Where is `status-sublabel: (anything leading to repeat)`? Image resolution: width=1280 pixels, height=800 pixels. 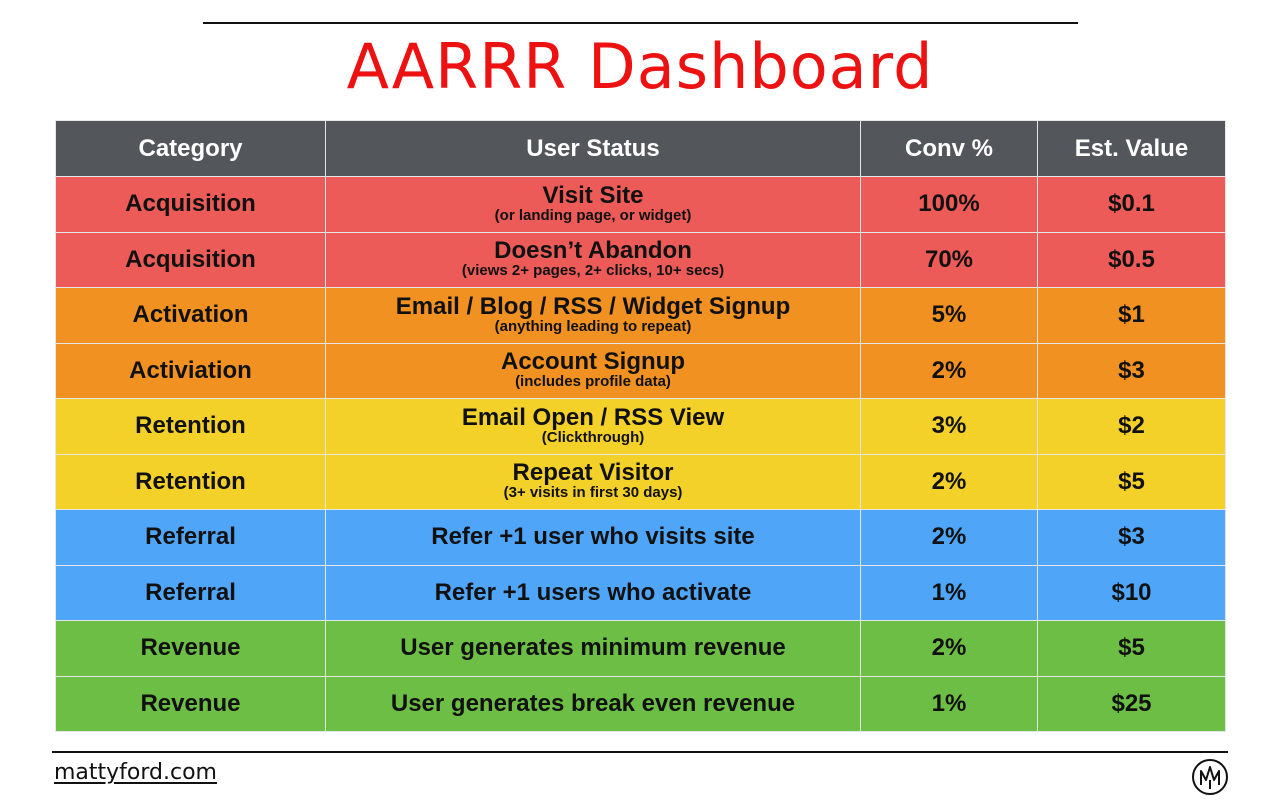
status-sublabel: (anything leading to repeat) is located at coordinates (593, 326).